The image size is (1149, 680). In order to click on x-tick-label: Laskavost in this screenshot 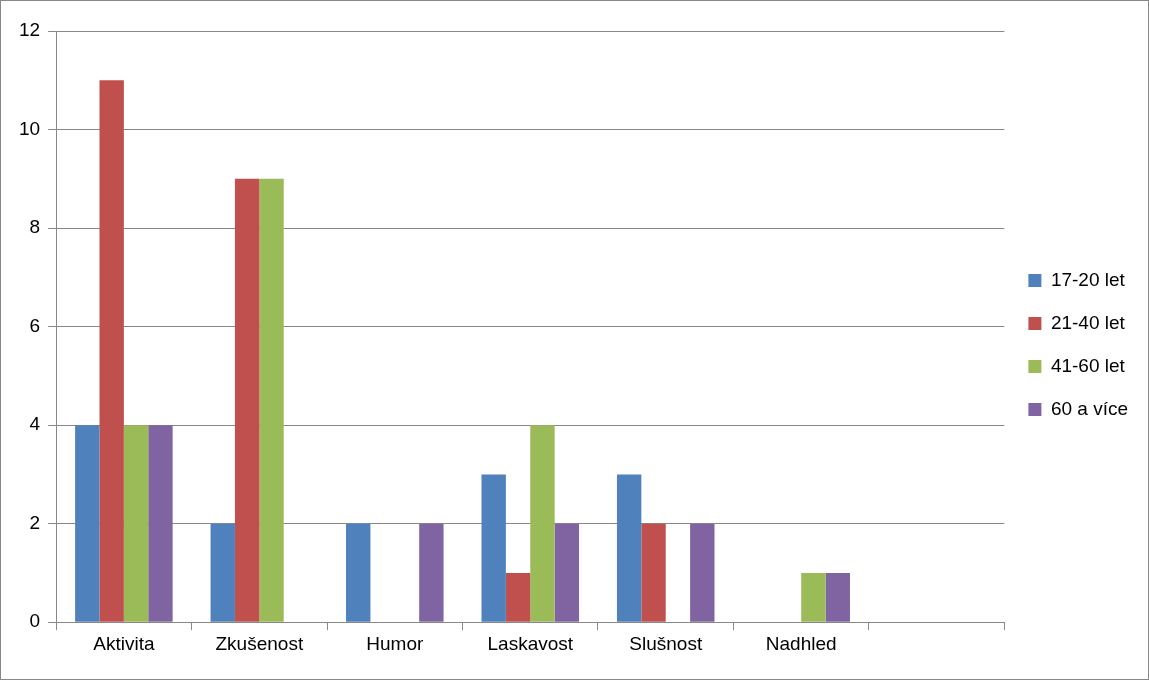, I will do `click(530, 643)`.